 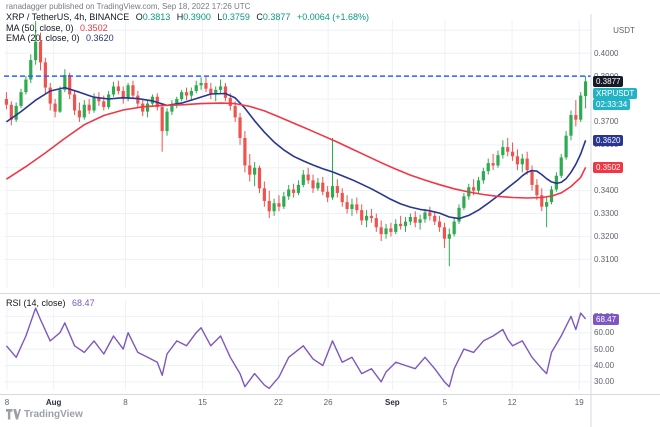 What do you see at coordinates (187, 28) in the screenshot?
I see `ma-legend-row: MA (50, close, 0) 0.3502` at bounding box center [187, 28].